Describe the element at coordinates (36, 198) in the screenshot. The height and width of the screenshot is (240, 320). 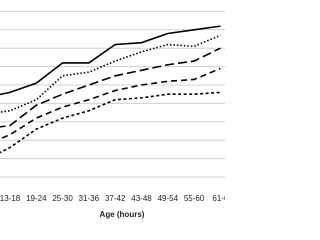
I see `x-tick-label: 19-24` at that location.